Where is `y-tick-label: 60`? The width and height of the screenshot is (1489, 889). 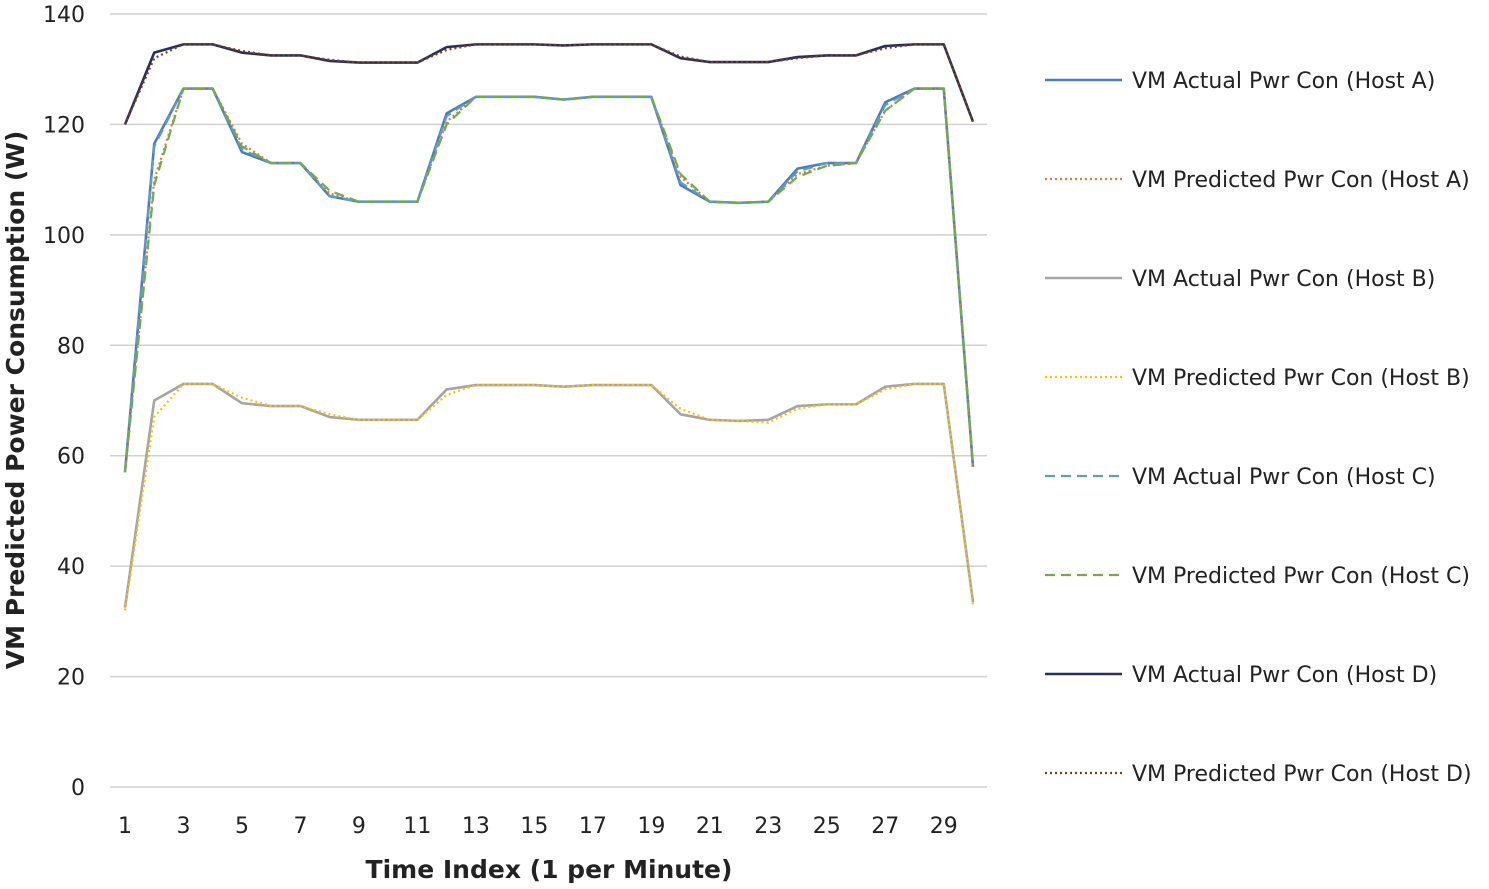 y-tick-label: 60 is located at coordinates (71, 457).